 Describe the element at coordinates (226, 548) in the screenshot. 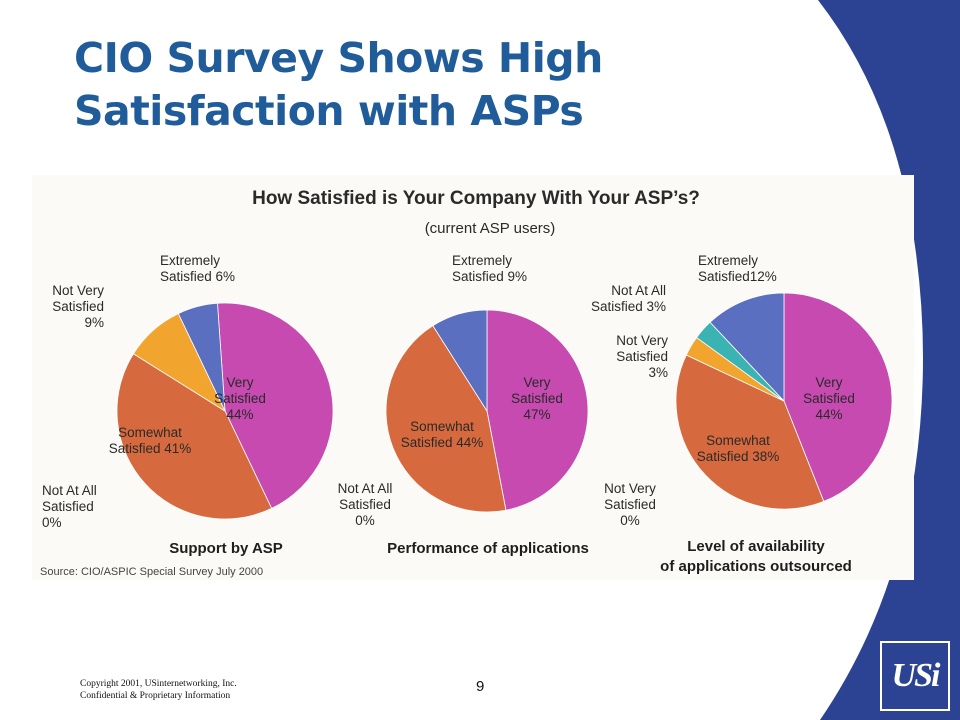

I see `pie-caption: Support by ASP` at that location.